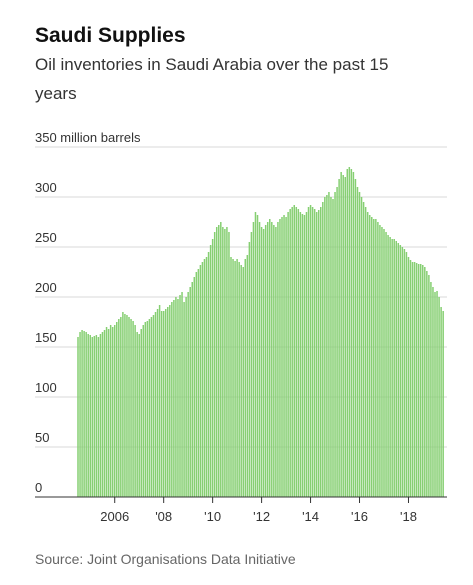  What do you see at coordinates (46, 387) in the screenshot?
I see `y-tick-label: 100` at bounding box center [46, 387].